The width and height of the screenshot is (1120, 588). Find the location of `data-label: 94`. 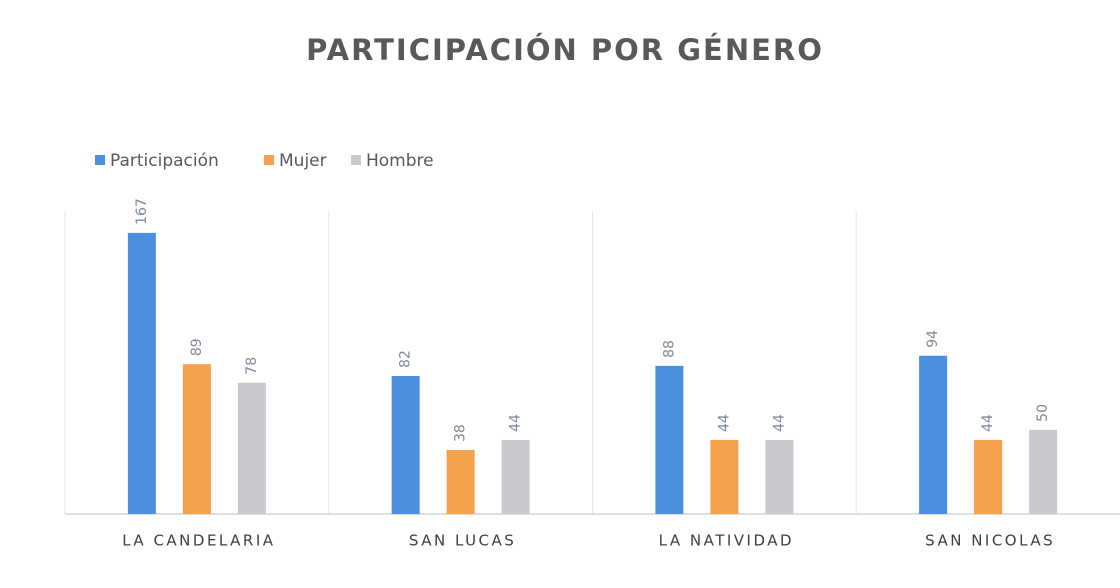

data-label: 94 is located at coordinates (933, 339).